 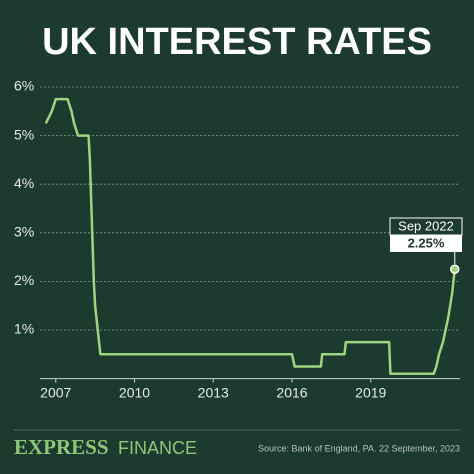 I want to click on brand: EXPRESS, so click(x=61, y=447).